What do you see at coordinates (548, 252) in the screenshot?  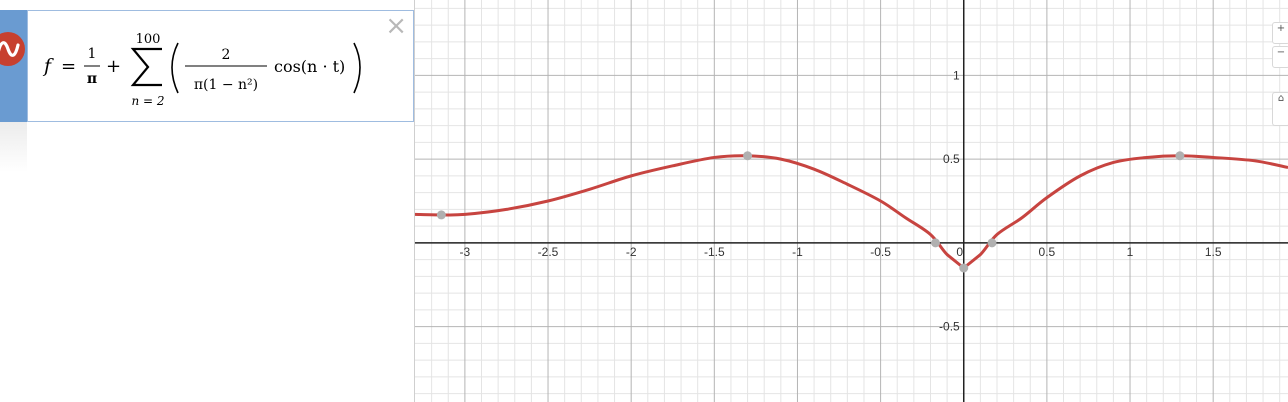 I see `x-tick-label: -2.5` at bounding box center [548, 252].